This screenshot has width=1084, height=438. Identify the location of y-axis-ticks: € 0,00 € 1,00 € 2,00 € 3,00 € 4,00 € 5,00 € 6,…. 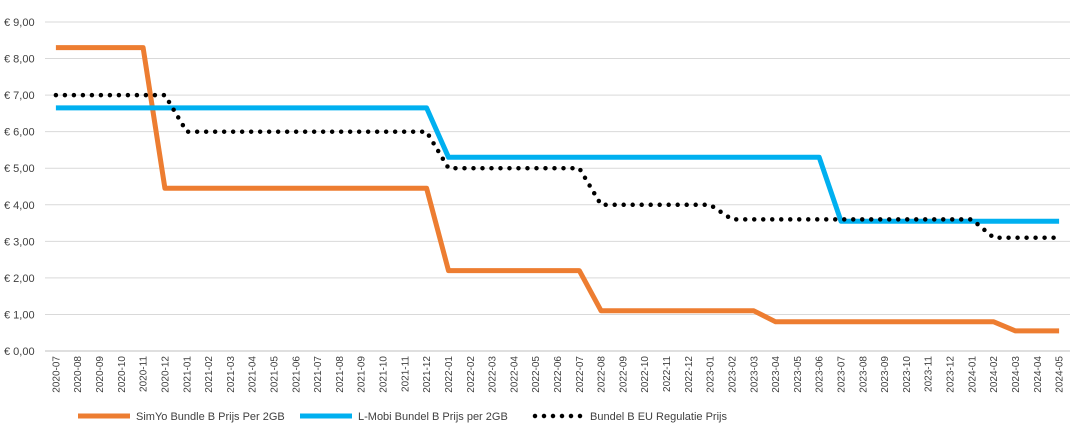
(19, 187).